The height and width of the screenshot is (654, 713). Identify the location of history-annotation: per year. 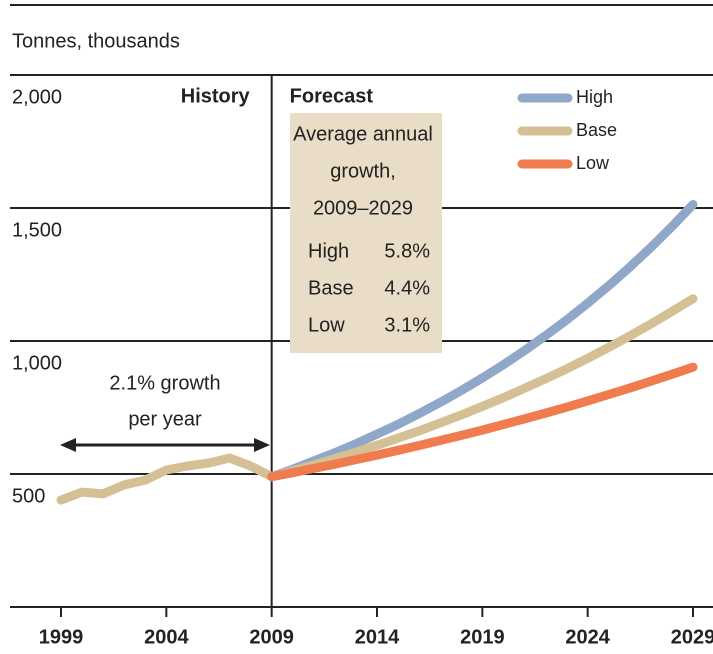
(165, 419).